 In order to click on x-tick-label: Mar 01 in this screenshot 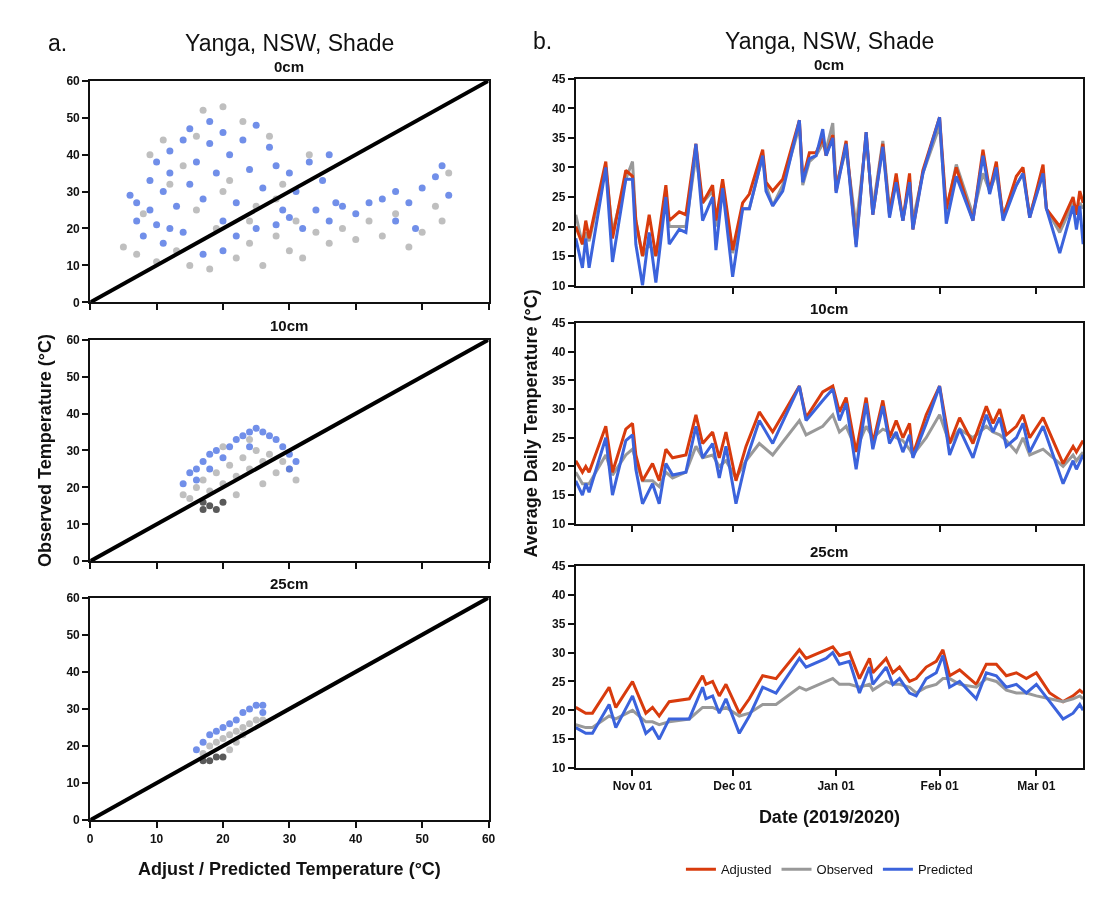, I will do `click(1036, 786)`.